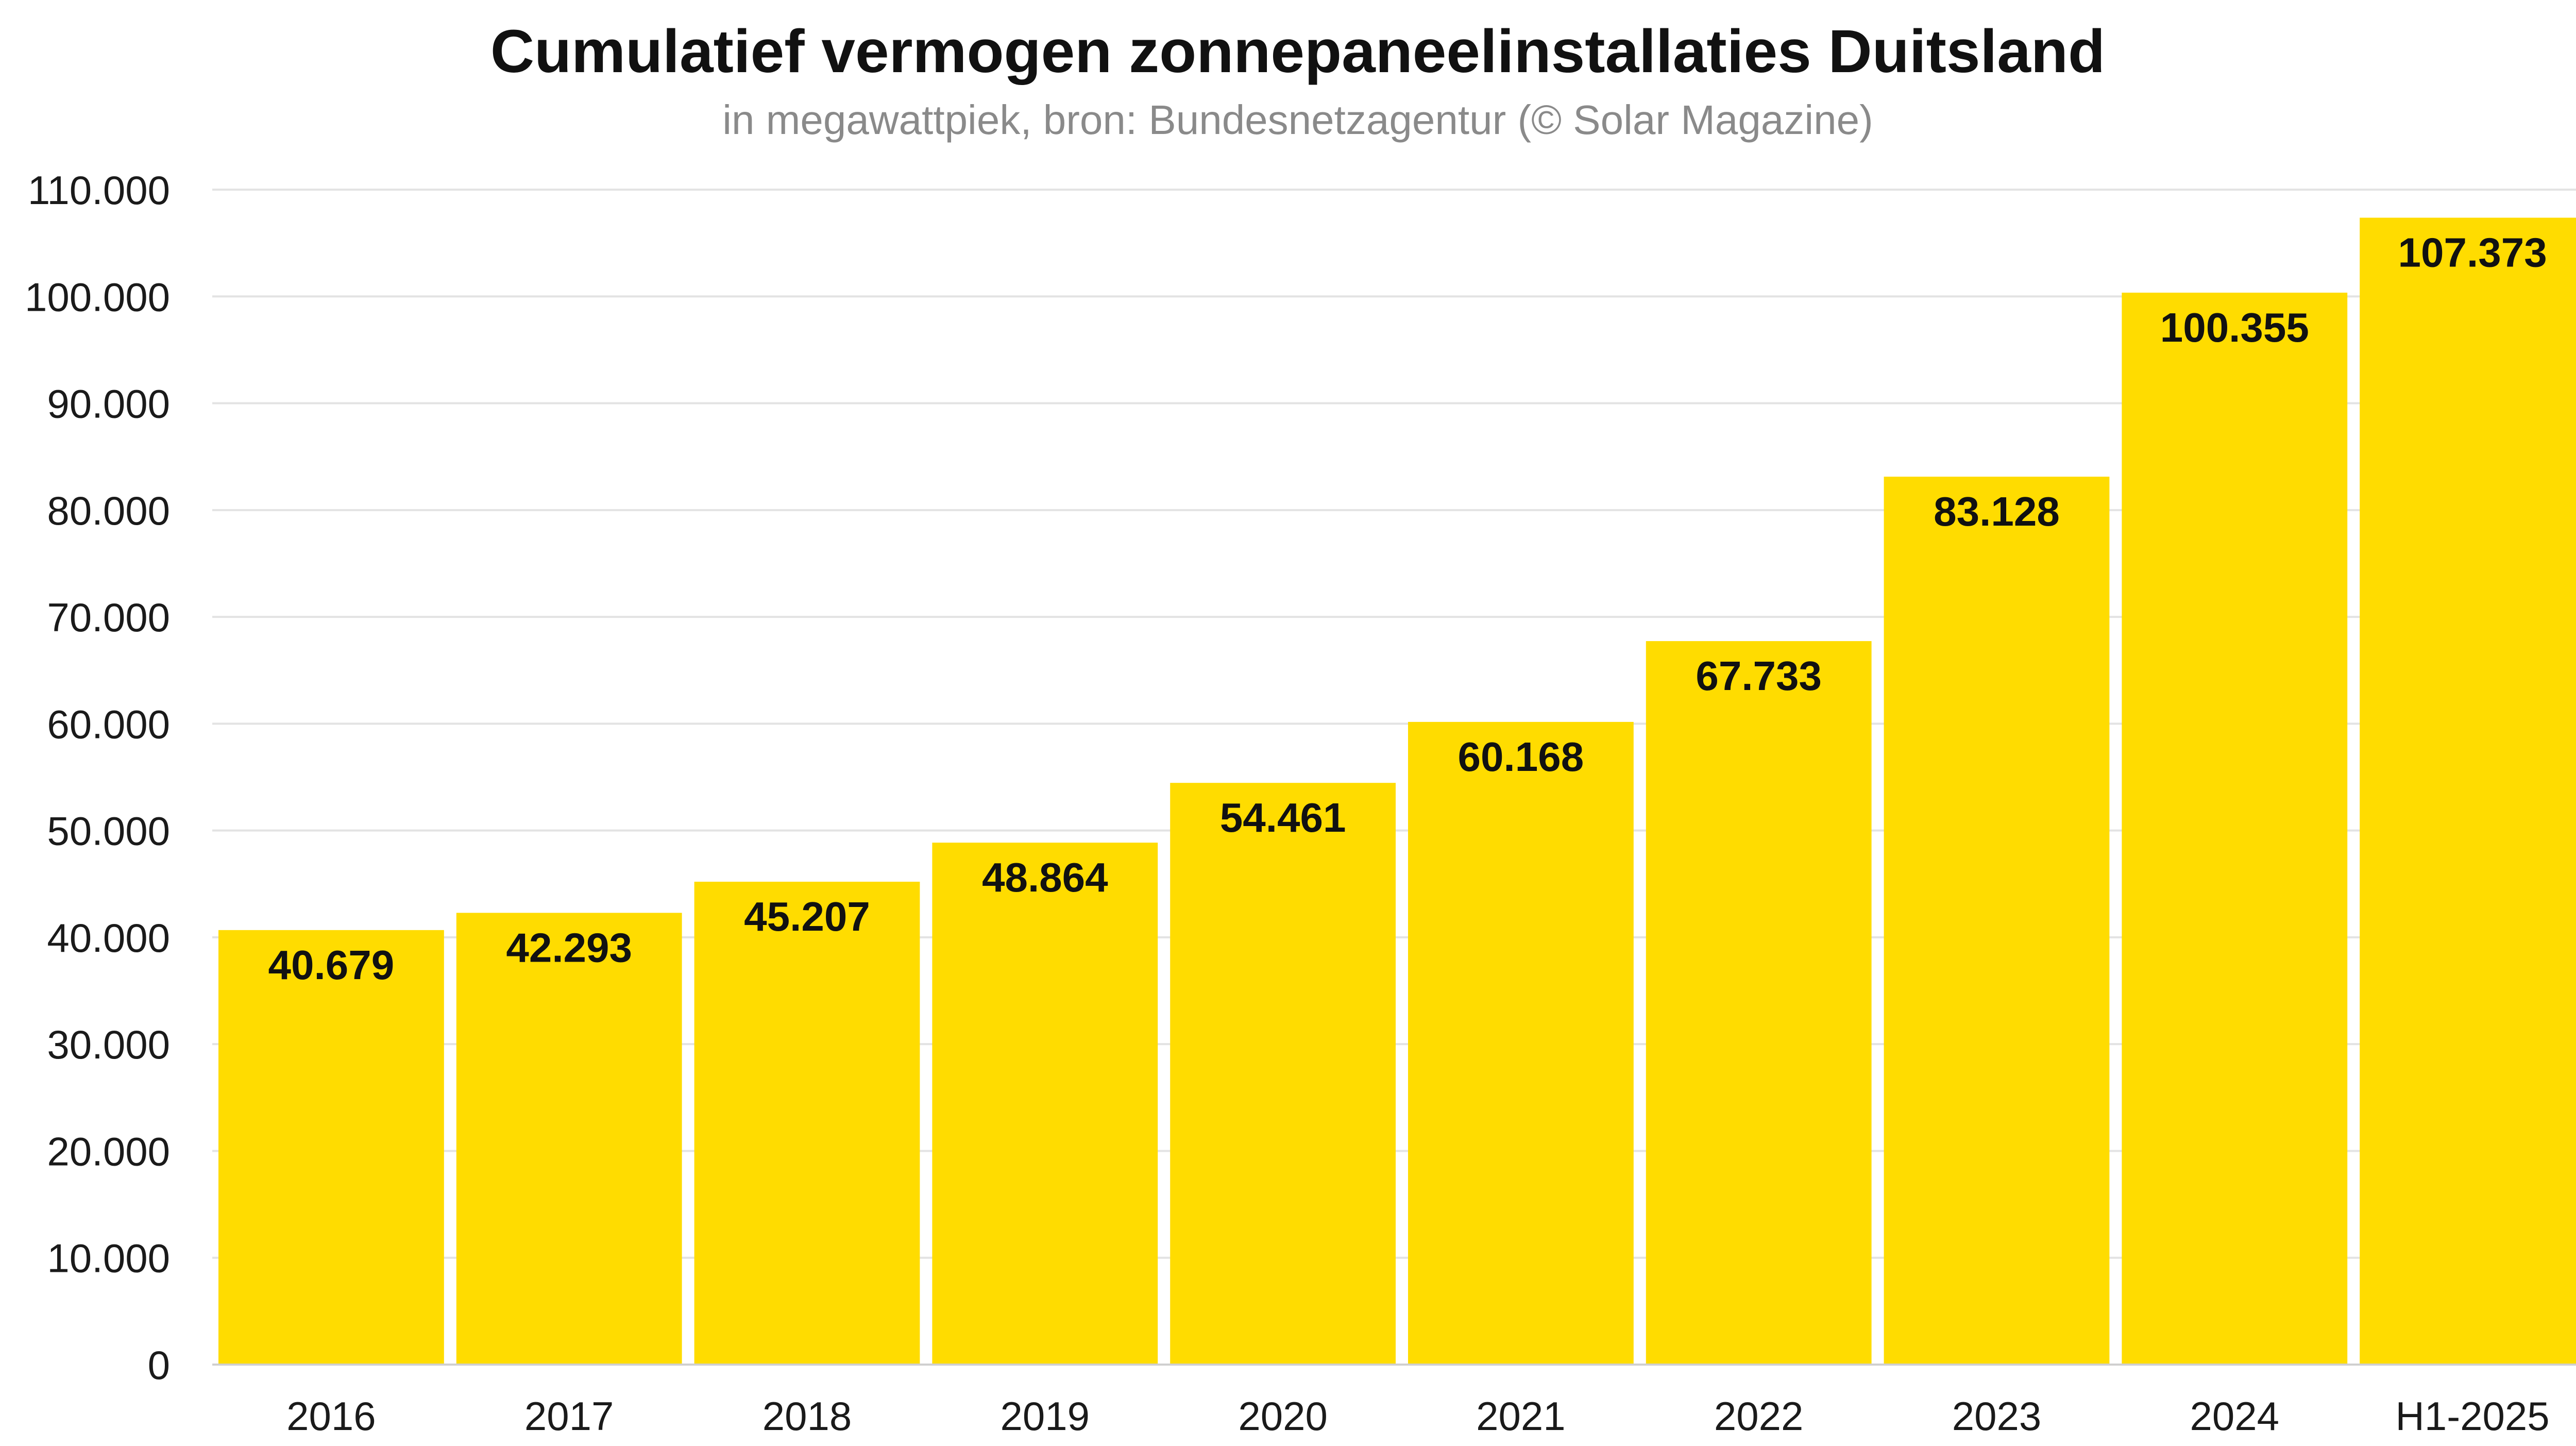  Describe the element at coordinates (1521, 1043) in the screenshot. I see `bar-2021` at that location.